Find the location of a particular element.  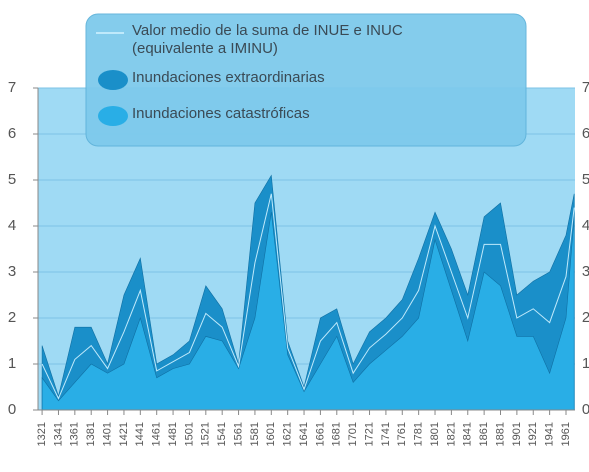

y-tick-label: 6 is located at coordinates (12, 133).